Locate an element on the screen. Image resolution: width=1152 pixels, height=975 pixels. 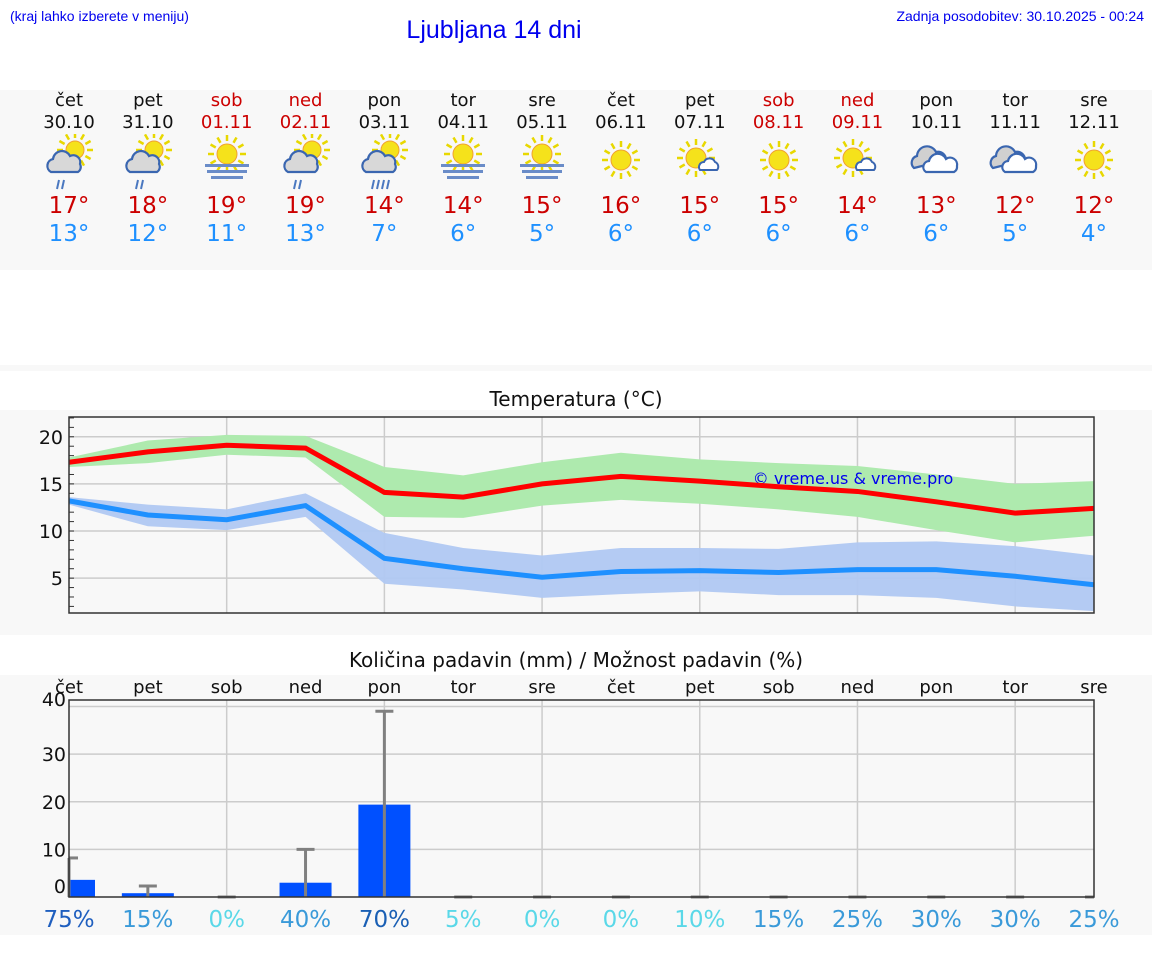
category-label: tor is located at coordinates (1015, 687).